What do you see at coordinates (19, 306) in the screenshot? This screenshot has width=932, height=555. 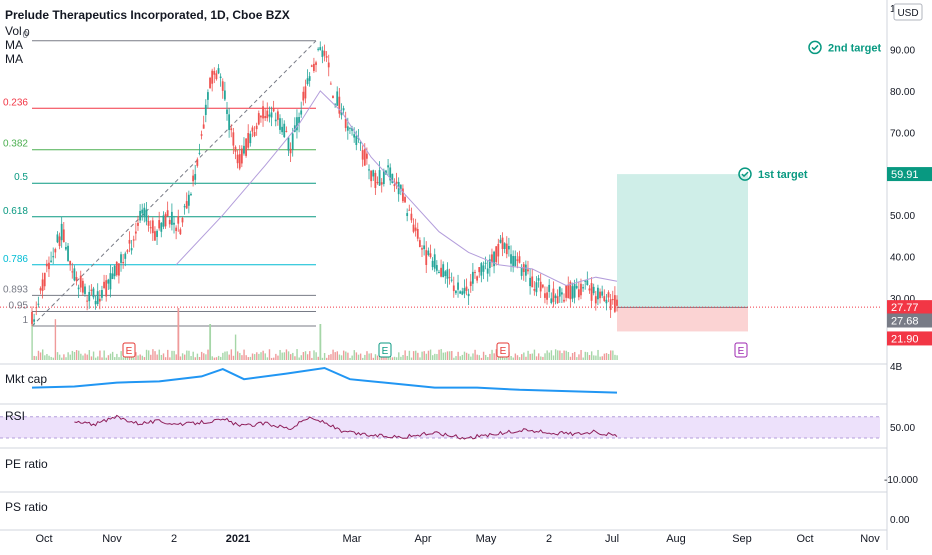 I see `fib-label-7: 0.95` at bounding box center [19, 306].